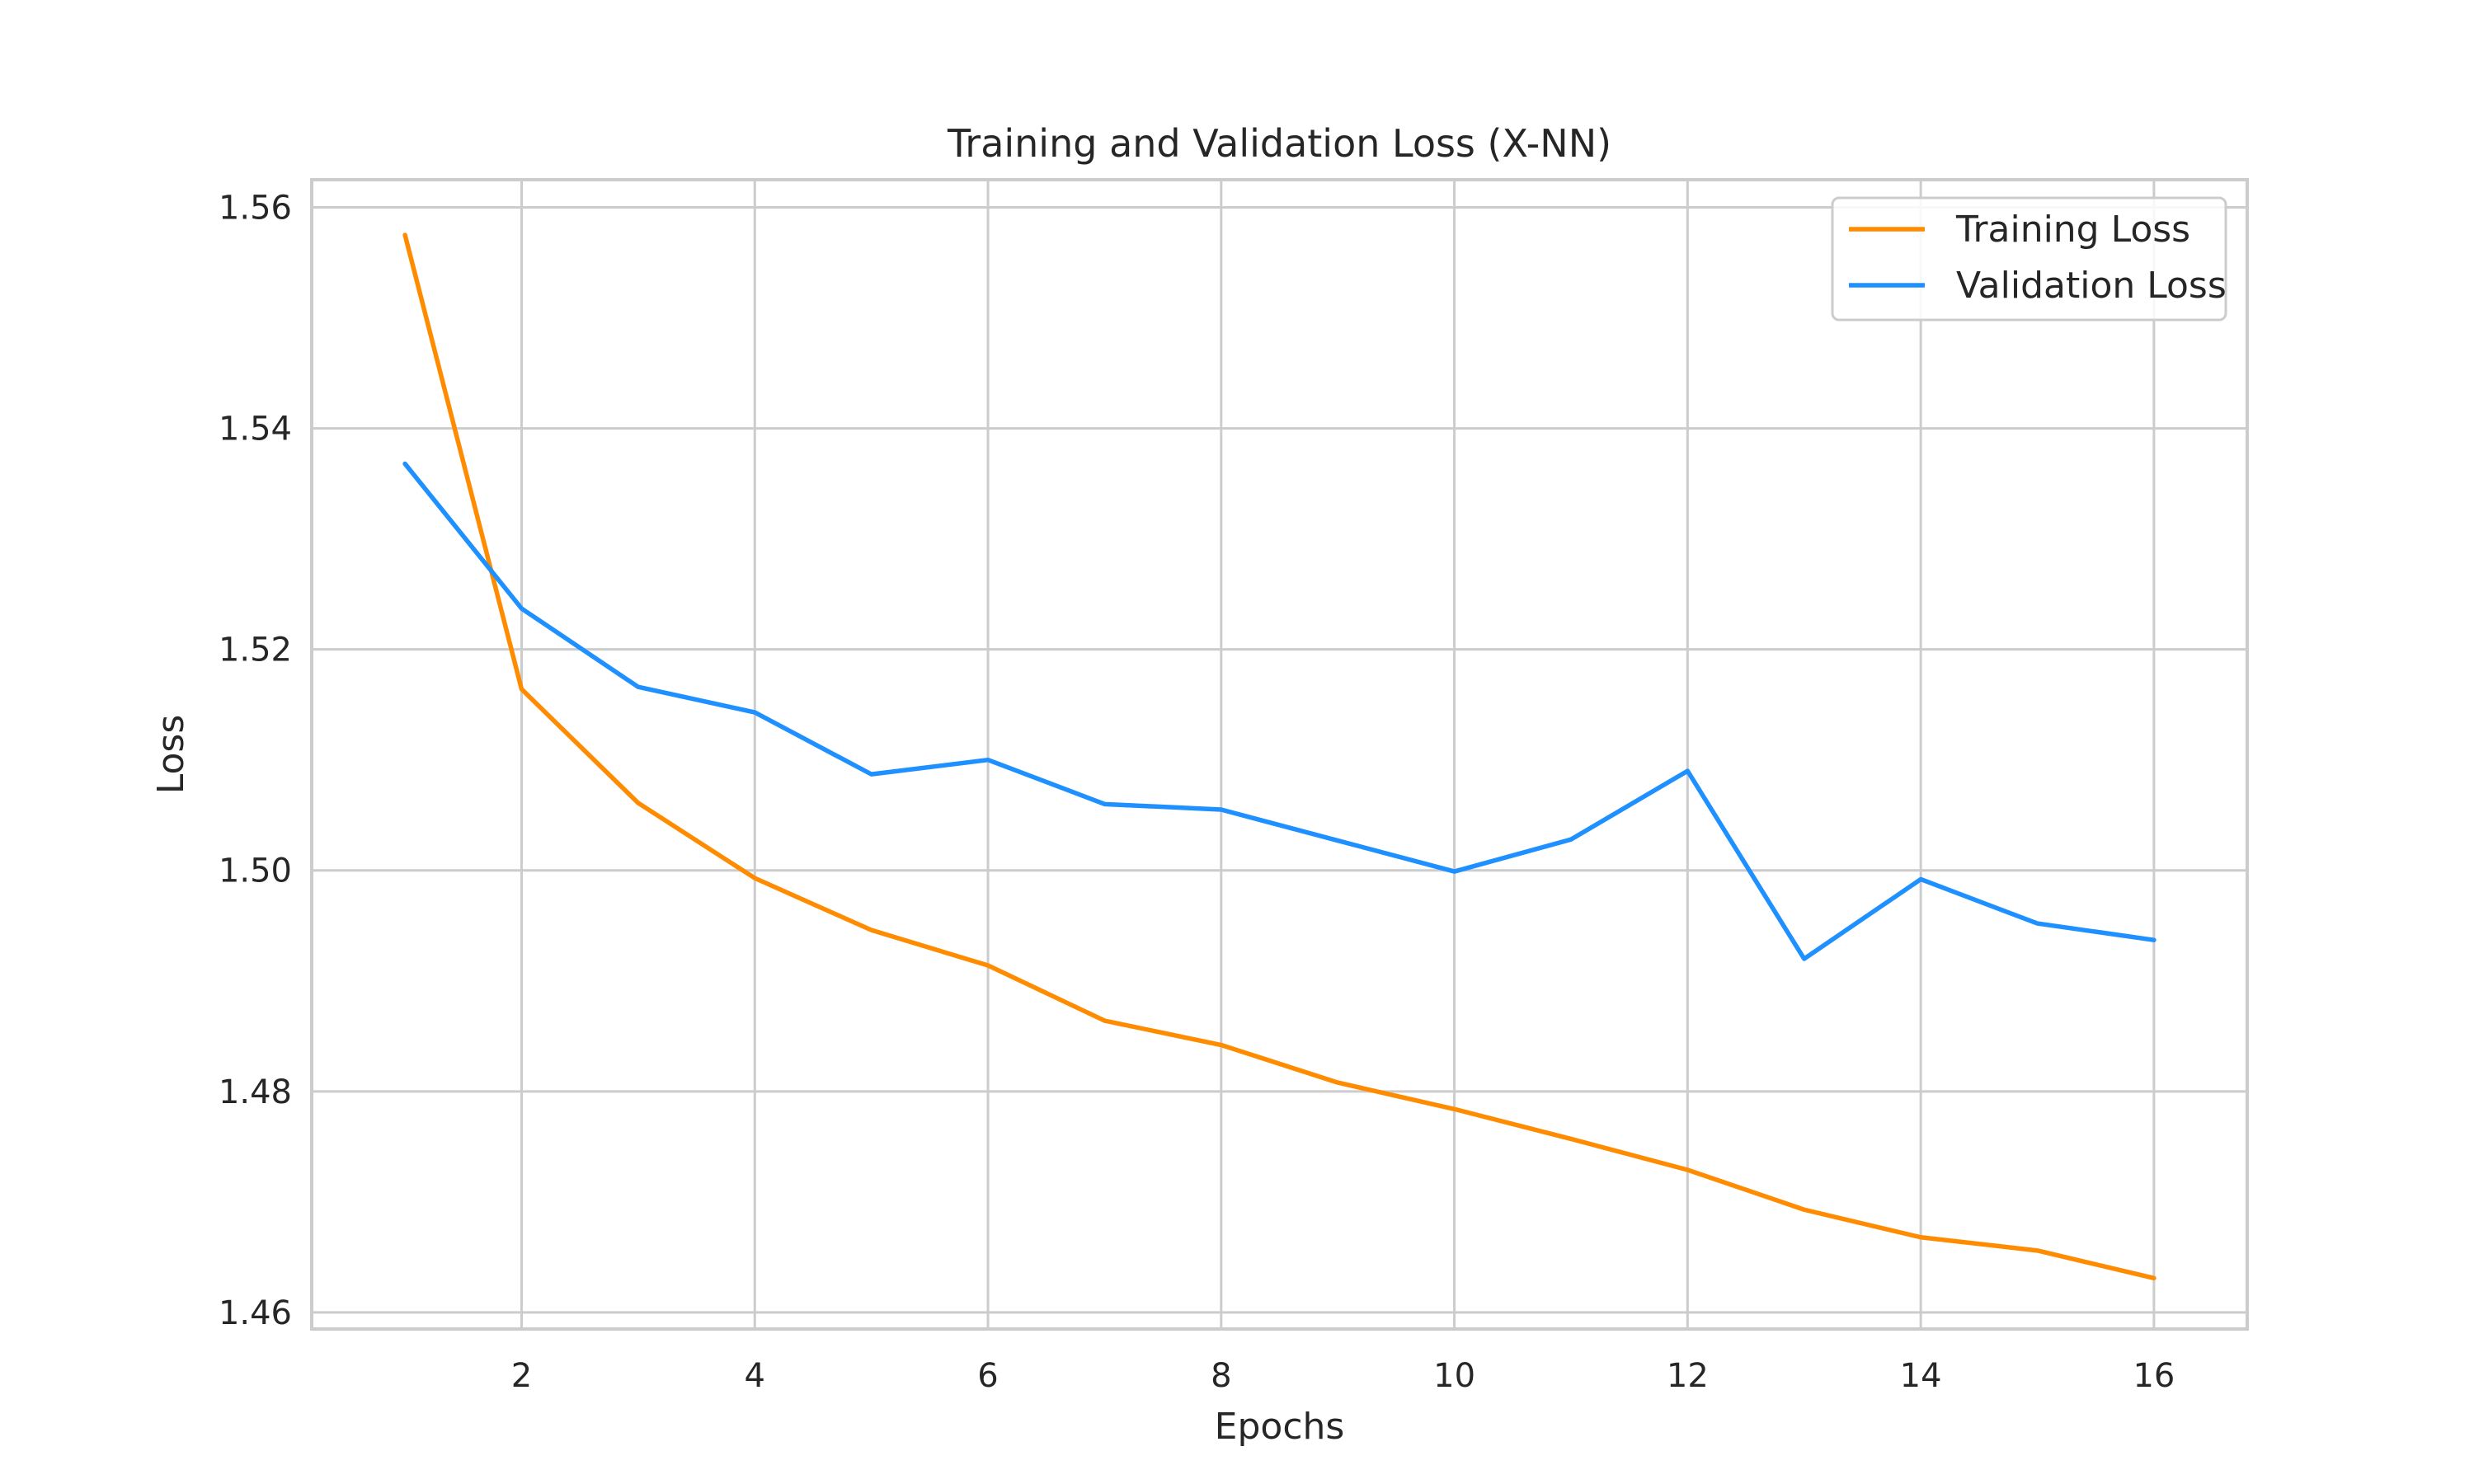 This screenshot has width=2474, height=1484. What do you see at coordinates (255, 1092) in the screenshot?
I see `y-tick-label: 1.48` at bounding box center [255, 1092].